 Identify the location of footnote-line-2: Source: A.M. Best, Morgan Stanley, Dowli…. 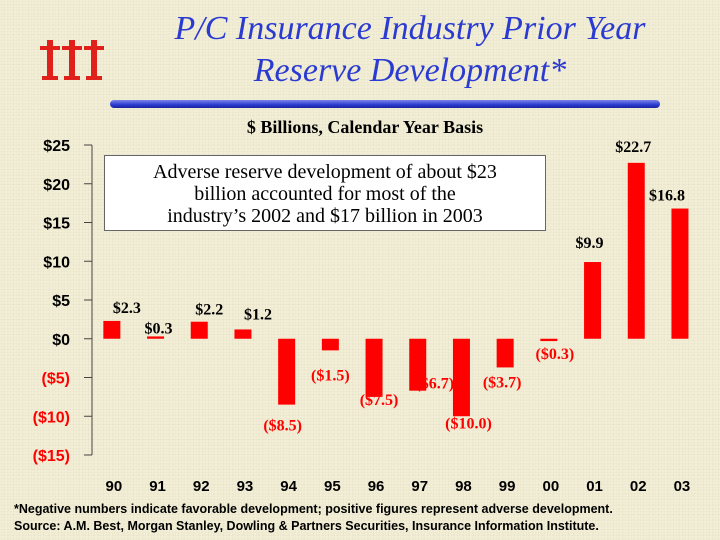
(306, 526).